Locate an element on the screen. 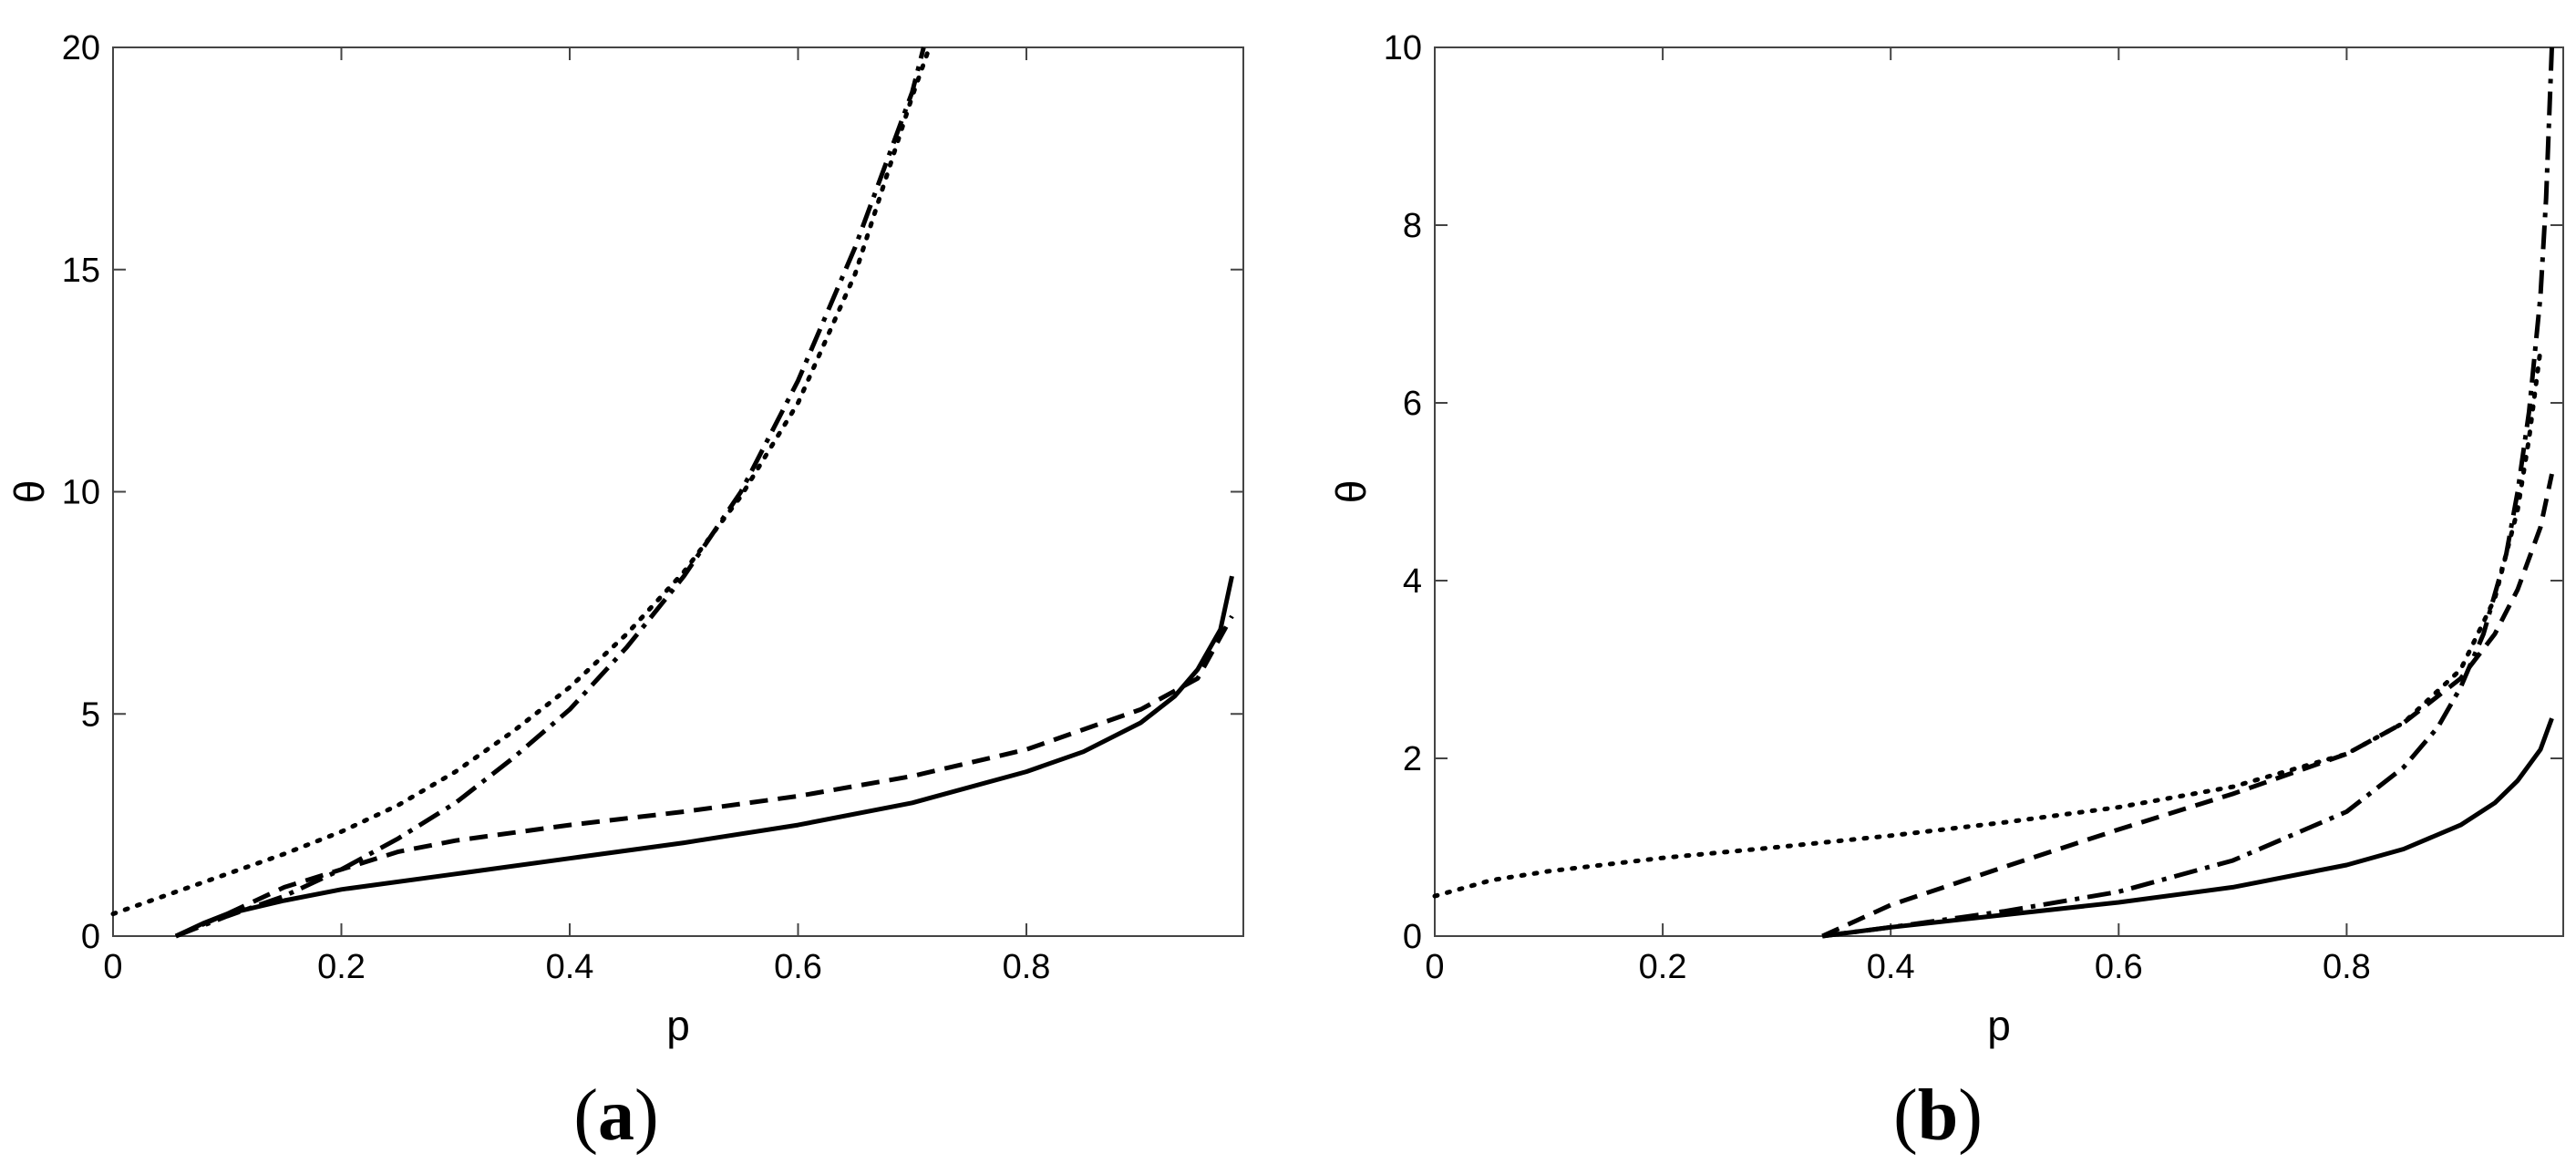  y-tick-label: 4 is located at coordinates (1412, 581).